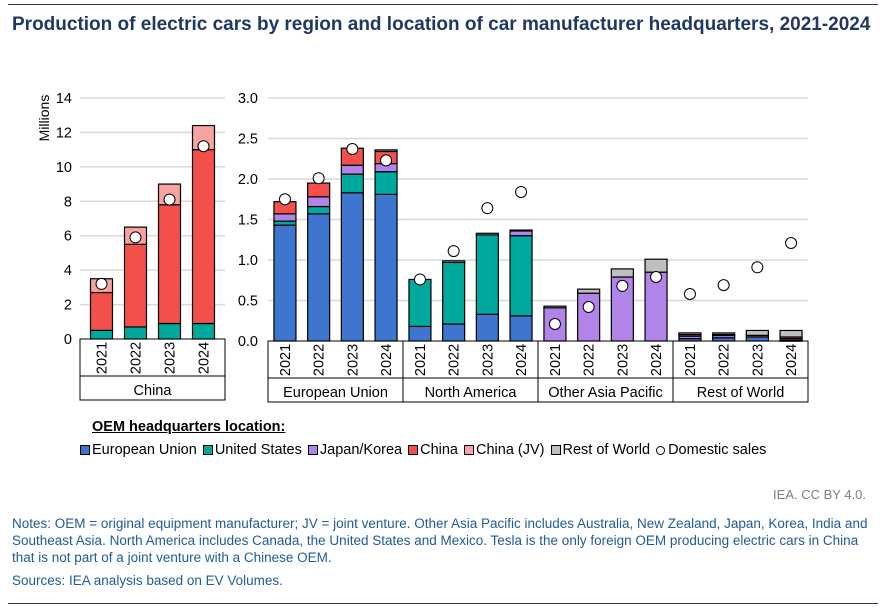 The width and height of the screenshot is (886, 615). What do you see at coordinates (605, 393) in the screenshot?
I see `group-label: Other Asia Pacific` at bounding box center [605, 393].